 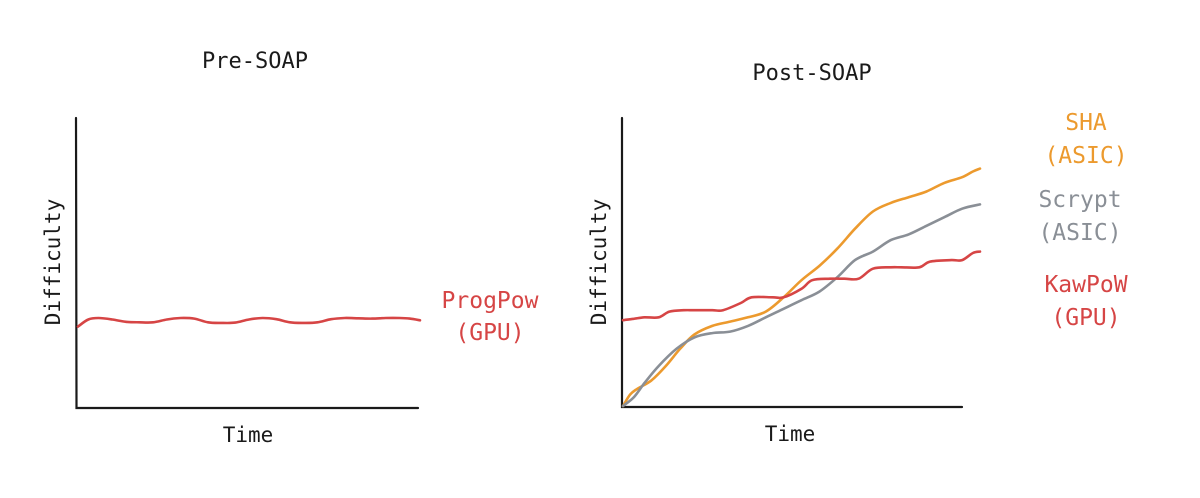 I want to click on x-axis-label-pre-soap: Time, so click(x=248, y=435).